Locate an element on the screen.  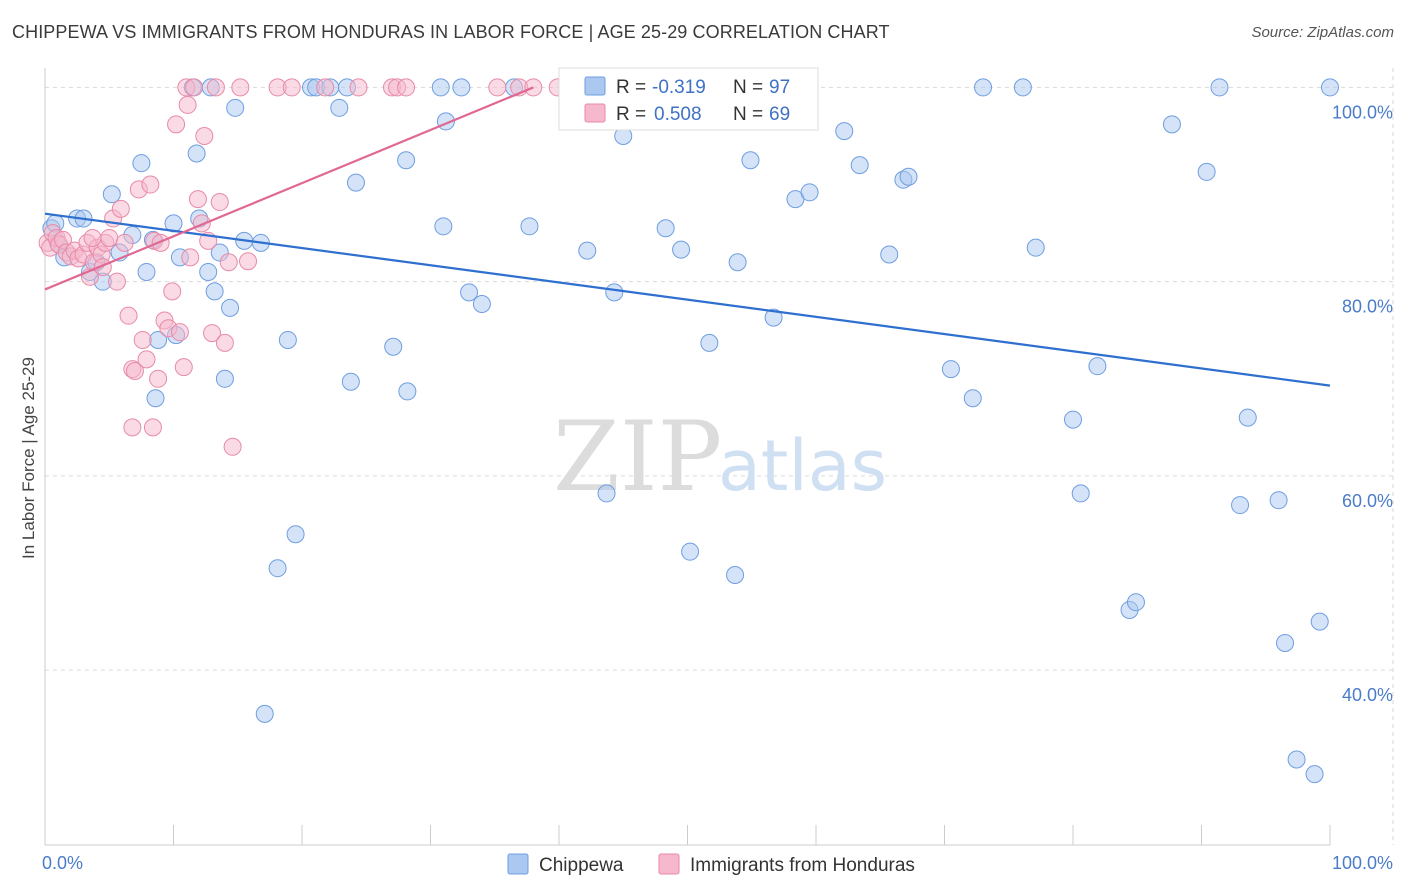
x-tick-labels: 0.0% 100.0% is located at coordinates (717, 863).